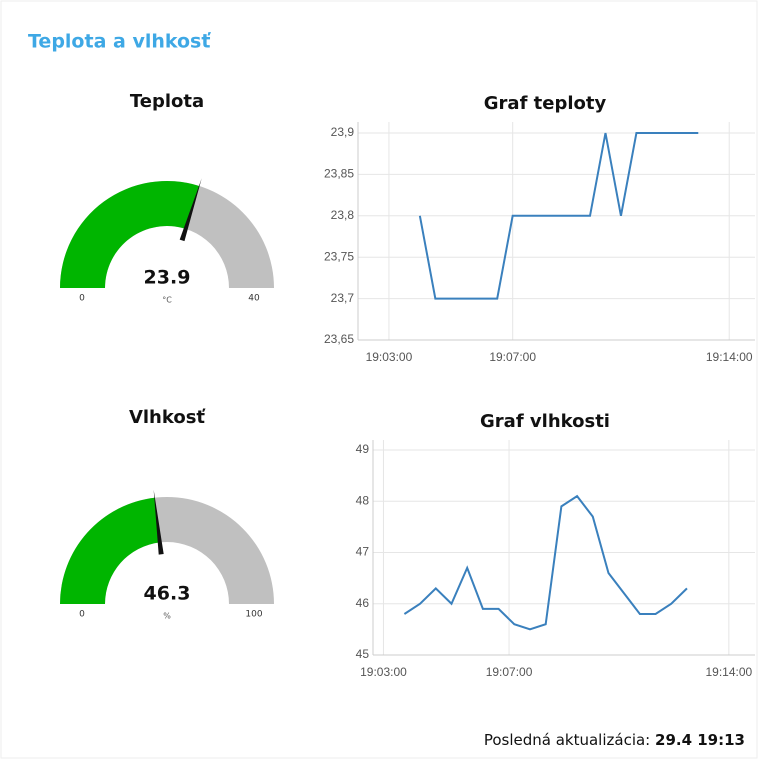  What do you see at coordinates (545, 421) in the screenshot?
I see `chart-title: Graf vlhkosti` at bounding box center [545, 421].